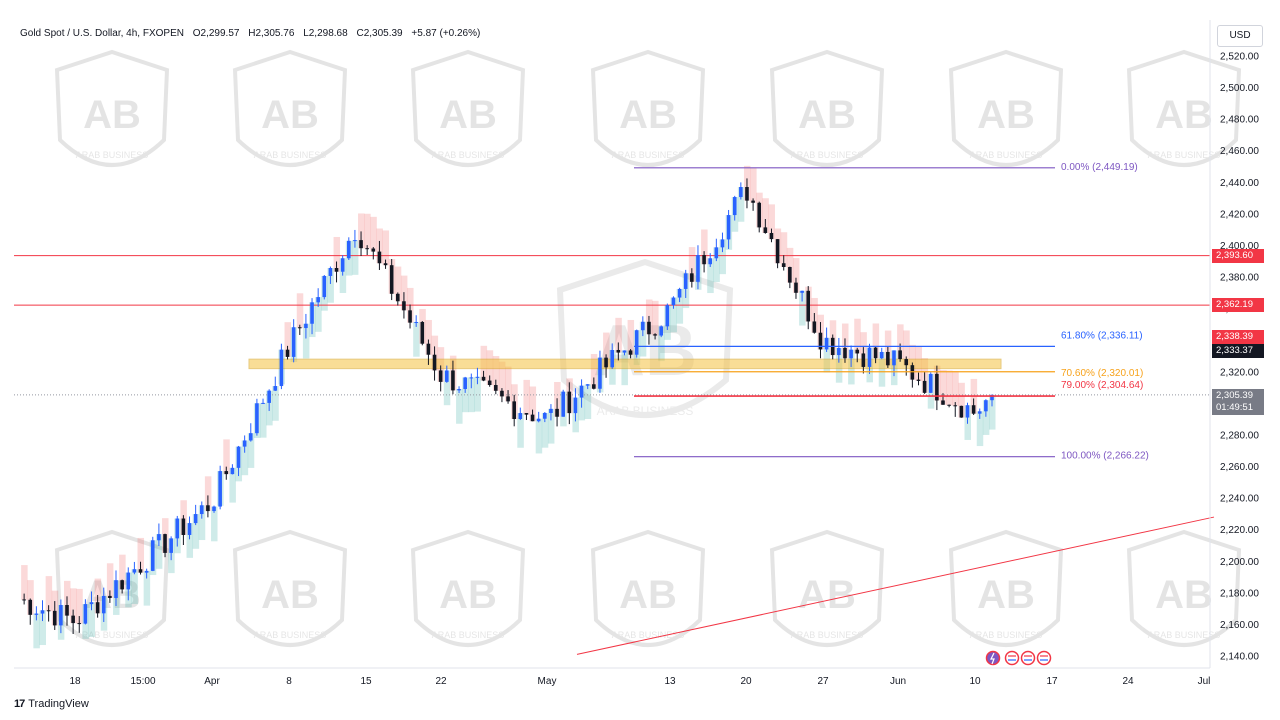  Describe the element at coordinates (1240, 36) in the screenshot. I see `currency-button: USD` at that location.